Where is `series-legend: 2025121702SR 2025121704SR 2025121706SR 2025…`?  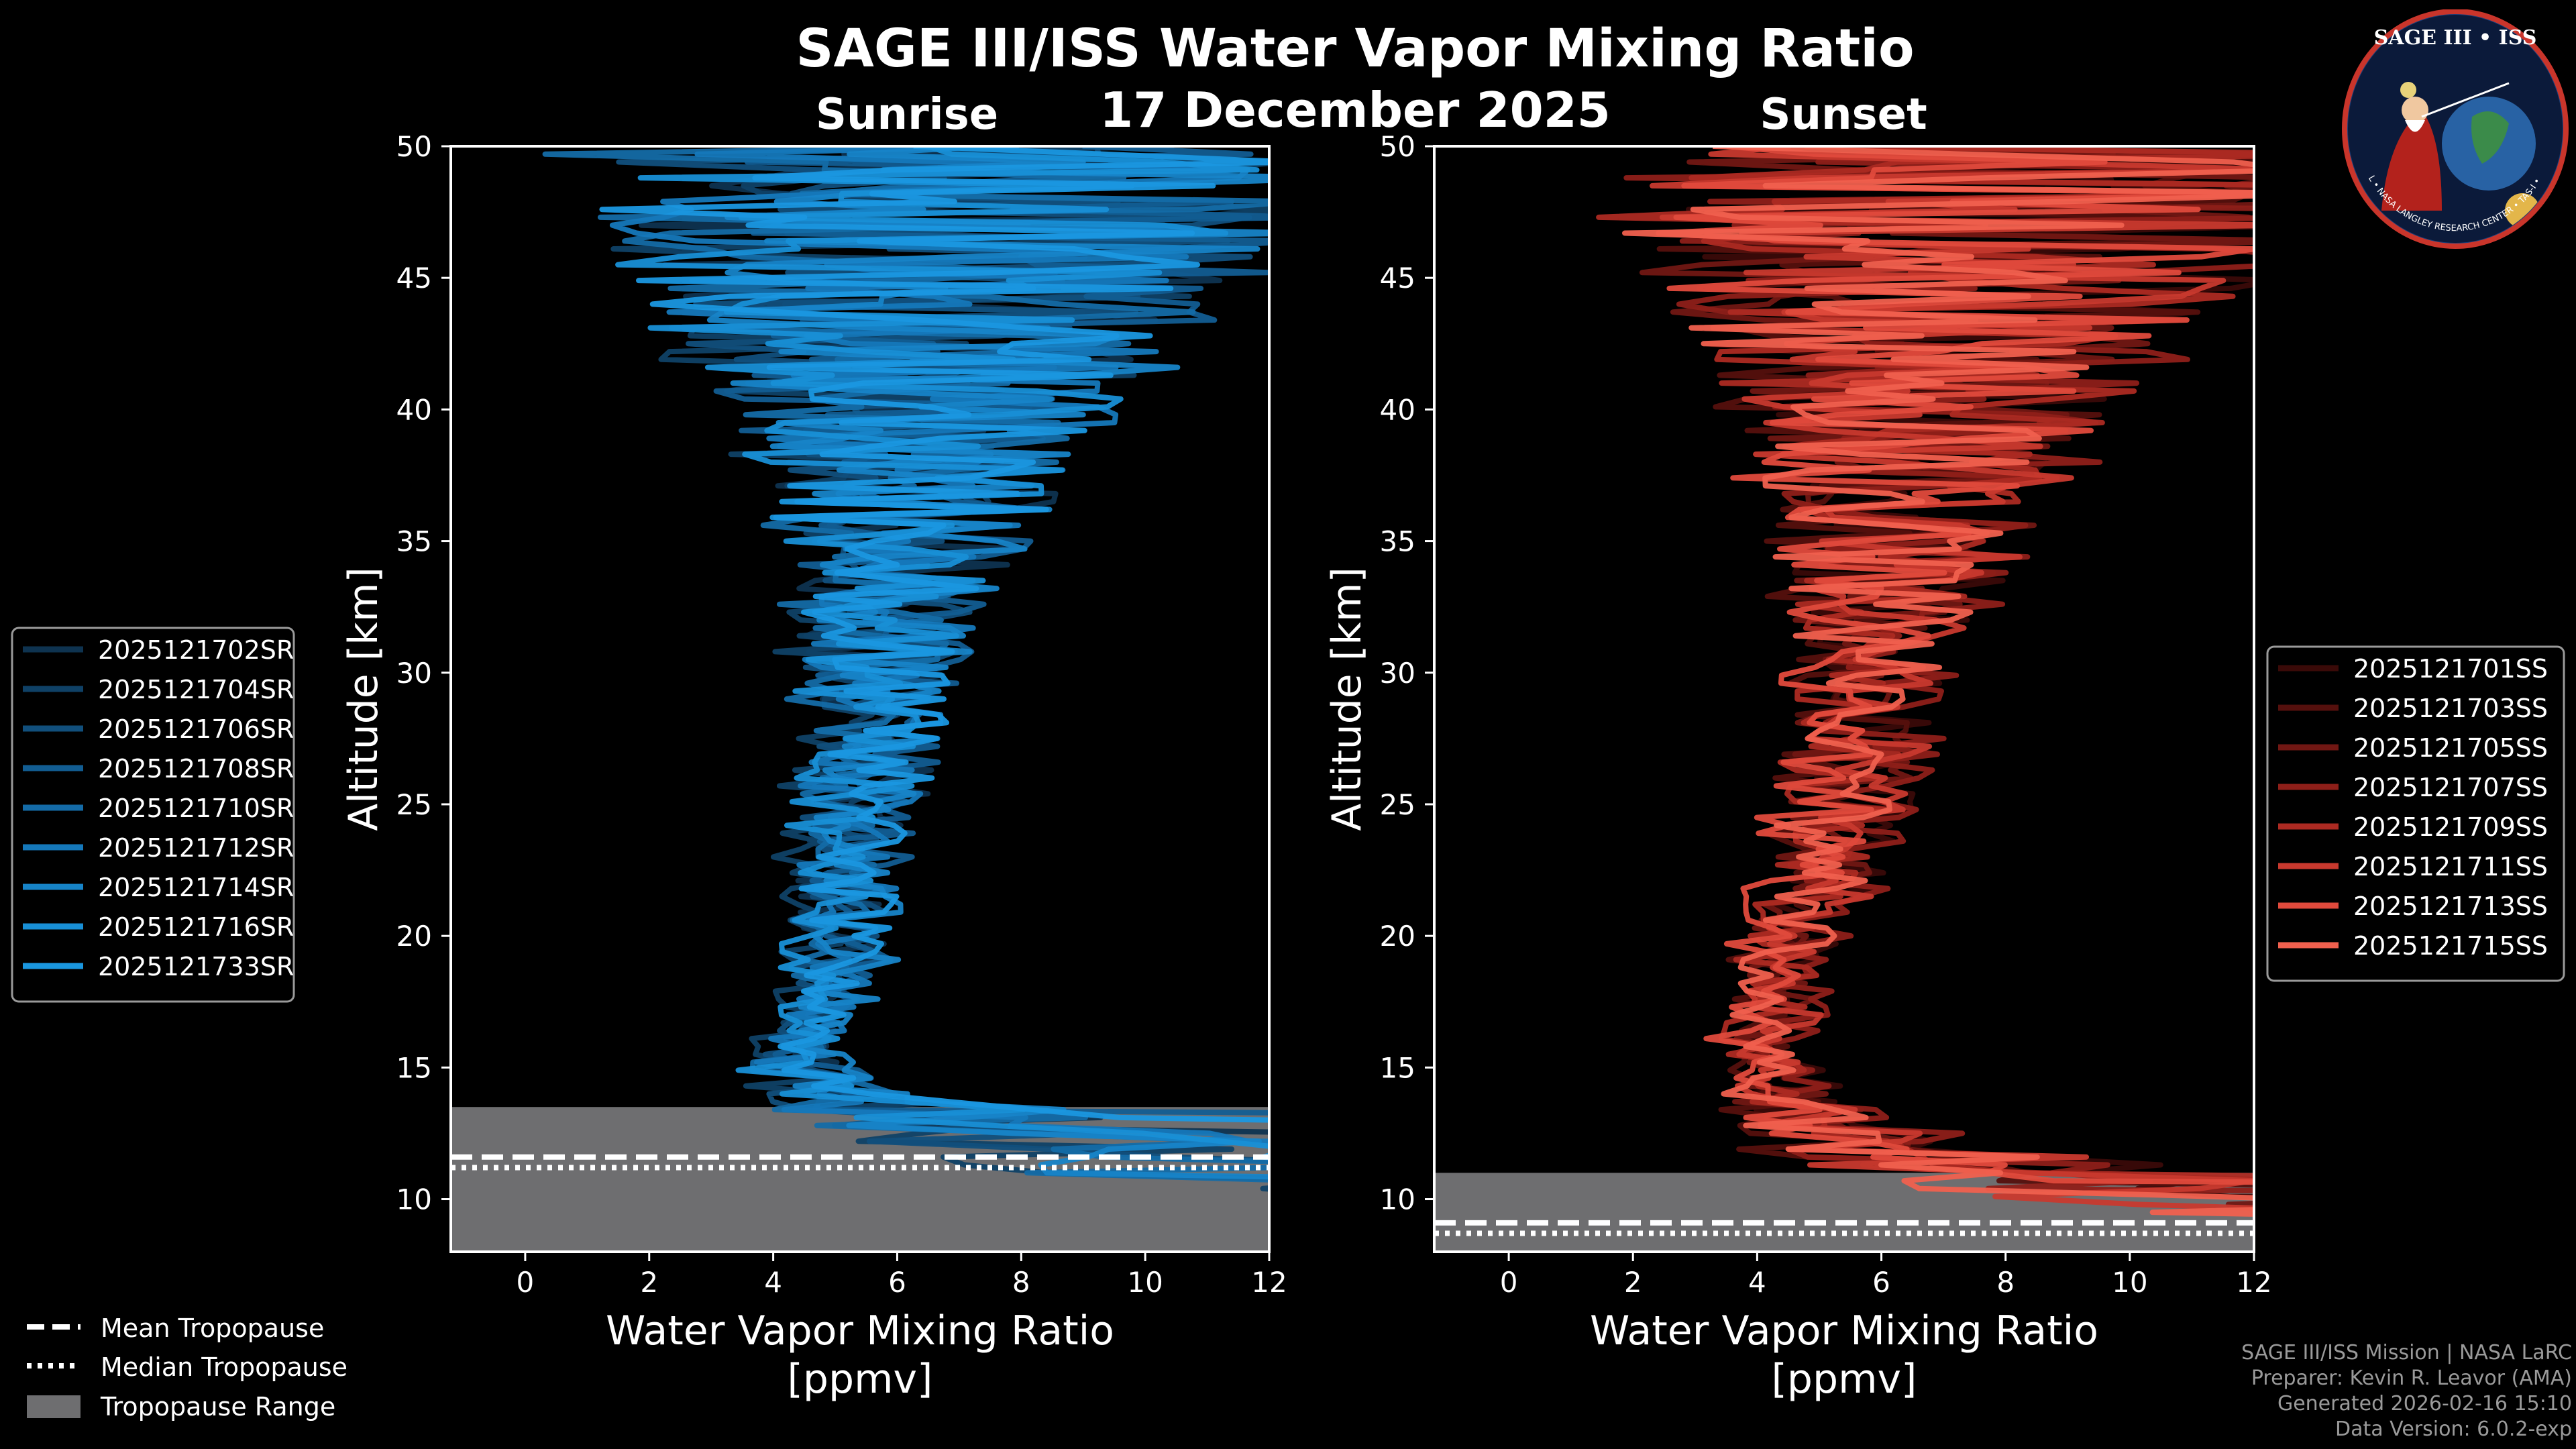 series-legend: 2025121702SR 2025121704SR 2025121706SR 2025… is located at coordinates (153, 815).